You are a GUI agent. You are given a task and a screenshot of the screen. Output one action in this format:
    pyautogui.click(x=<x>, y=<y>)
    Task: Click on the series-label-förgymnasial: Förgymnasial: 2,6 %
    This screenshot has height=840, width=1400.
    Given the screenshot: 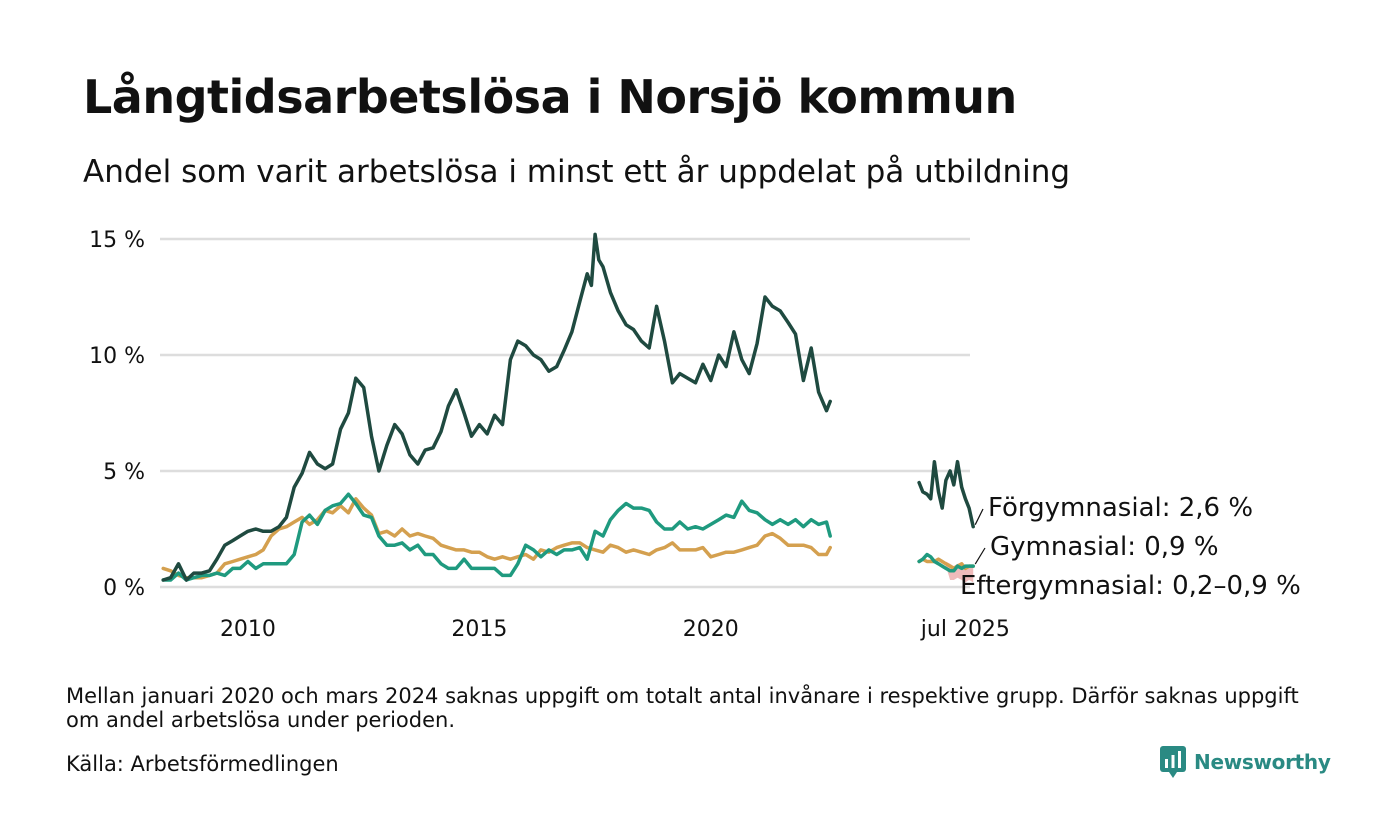 What is the action you would take?
    pyautogui.click(x=1120, y=508)
    